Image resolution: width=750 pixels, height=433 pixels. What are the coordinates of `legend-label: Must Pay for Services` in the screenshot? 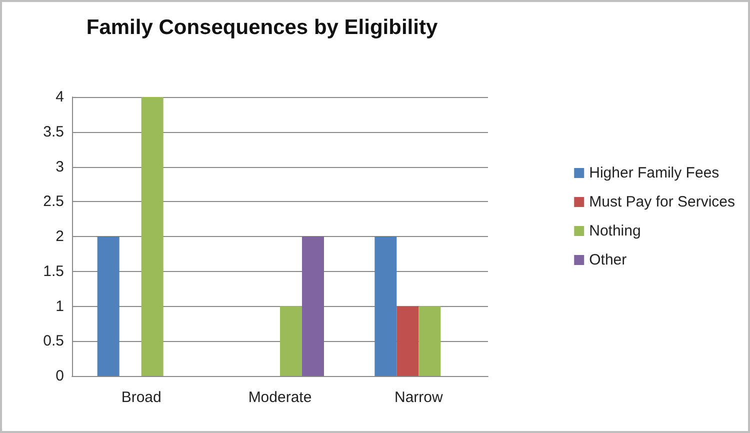 It's located at (662, 202).